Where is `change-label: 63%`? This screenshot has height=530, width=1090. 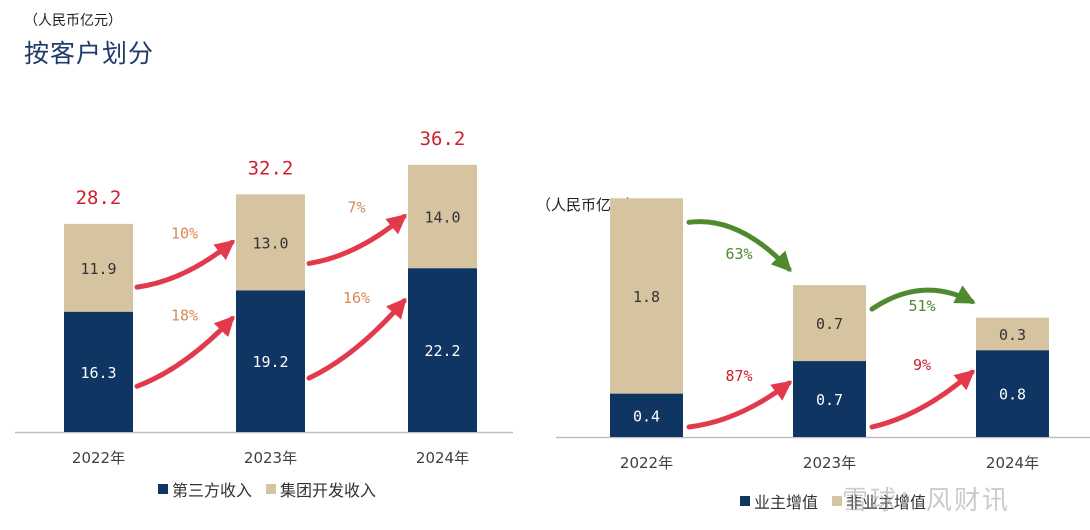
change-label: 63% is located at coordinates (738, 254).